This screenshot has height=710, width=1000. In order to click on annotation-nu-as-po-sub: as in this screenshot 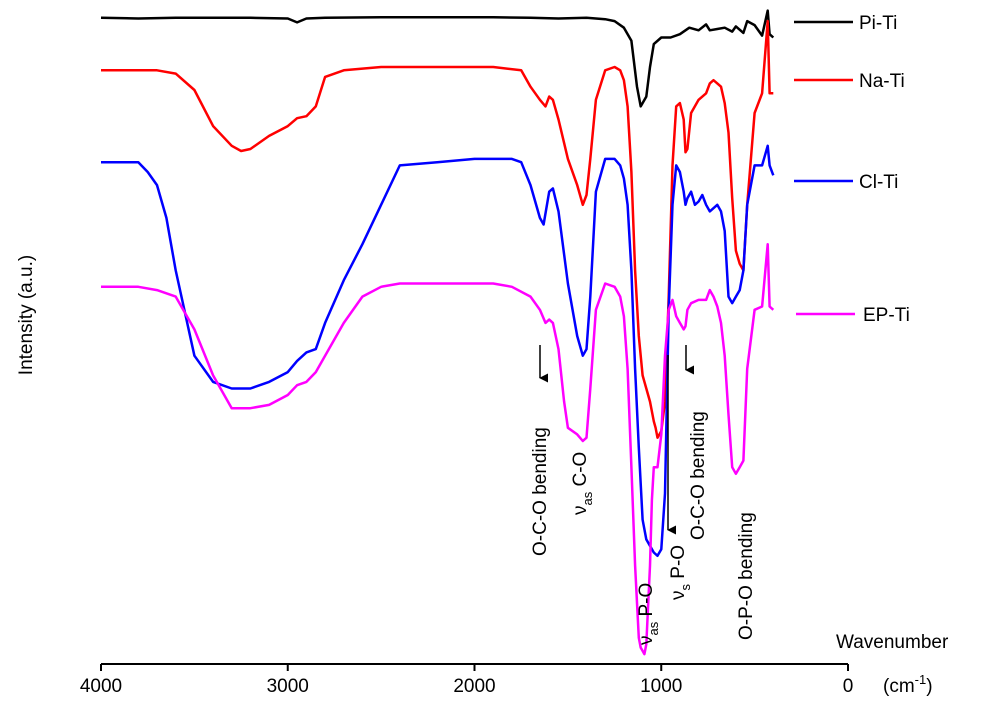, I will do `click(653, 628)`.